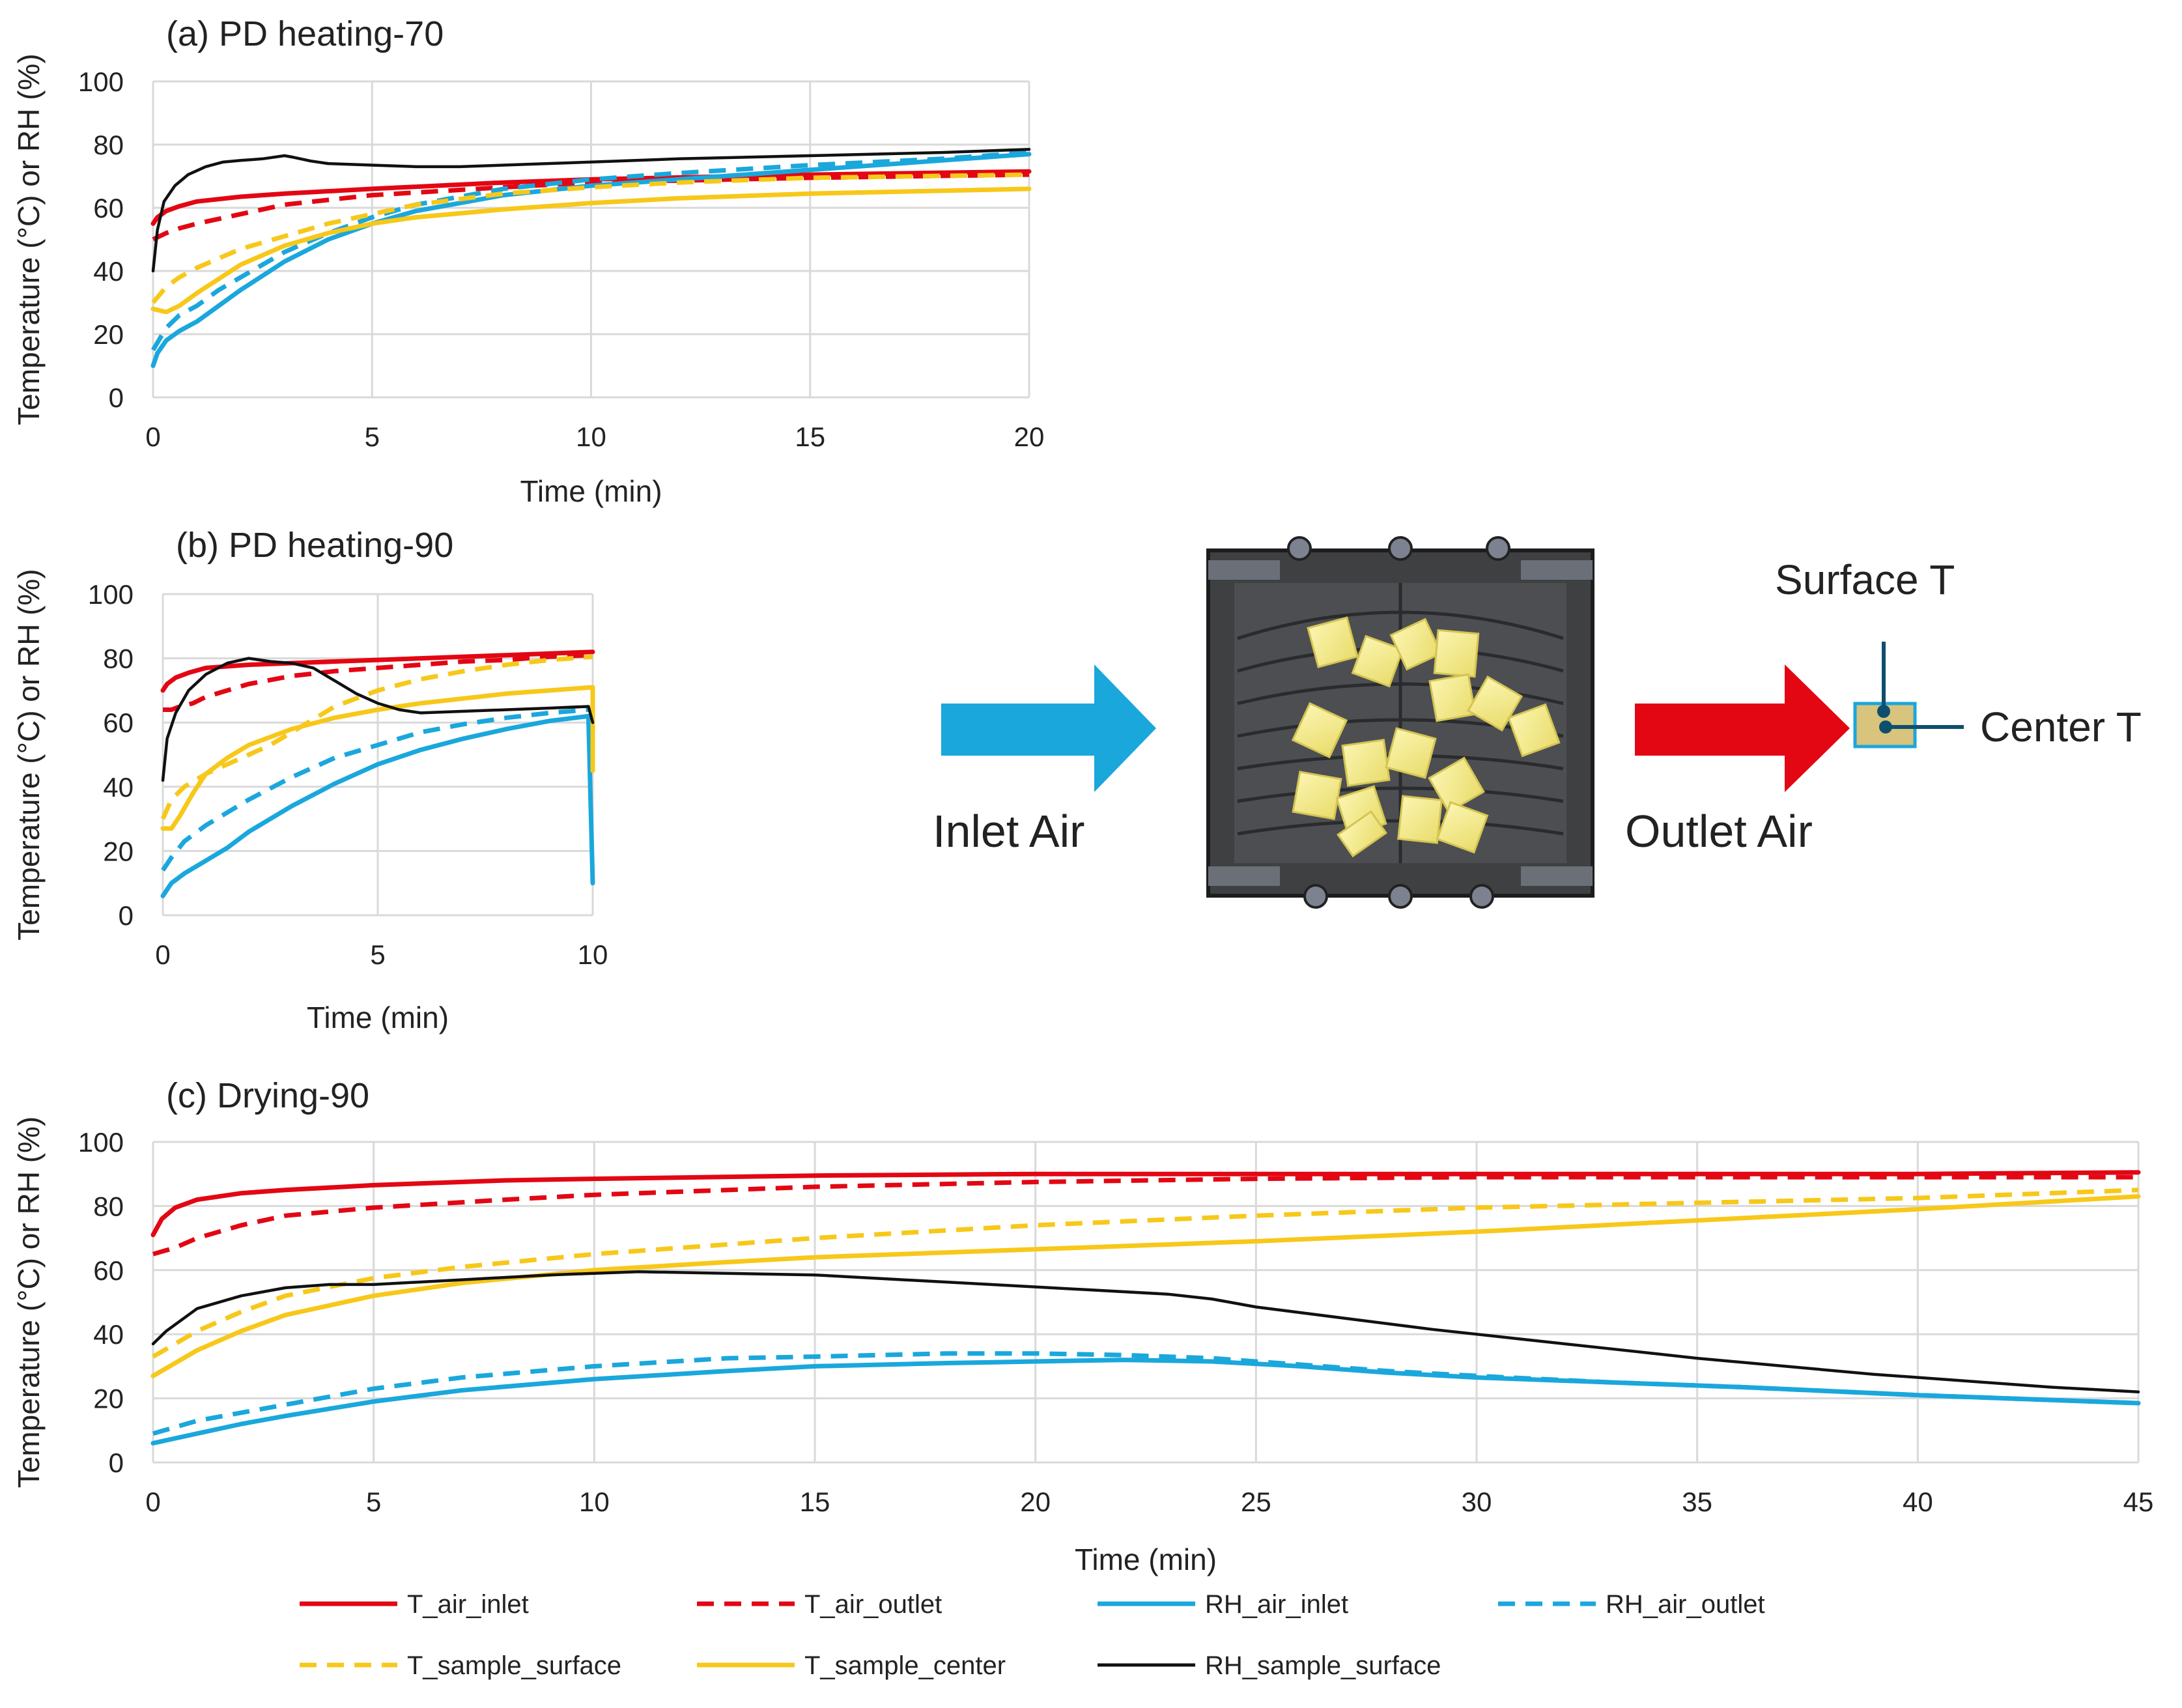 This screenshot has width=2182, height=1708. What do you see at coordinates (1244, 570) in the screenshot?
I see `chamber-left-flange` at bounding box center [1244, 570].